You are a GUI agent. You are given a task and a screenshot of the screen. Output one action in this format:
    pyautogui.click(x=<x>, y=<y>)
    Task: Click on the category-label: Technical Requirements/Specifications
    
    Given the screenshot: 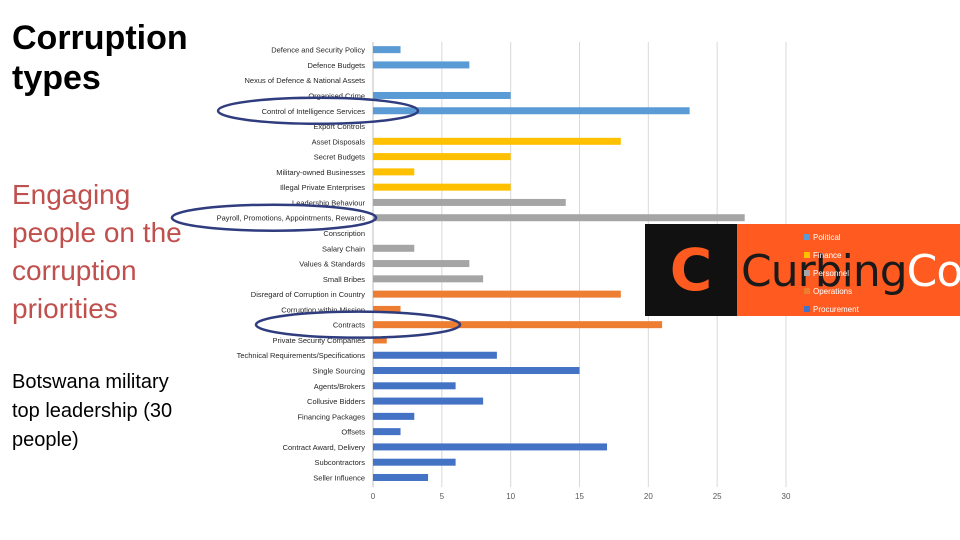 What is the action you would take?
    pyautogui.click(x=301, y=355)
    